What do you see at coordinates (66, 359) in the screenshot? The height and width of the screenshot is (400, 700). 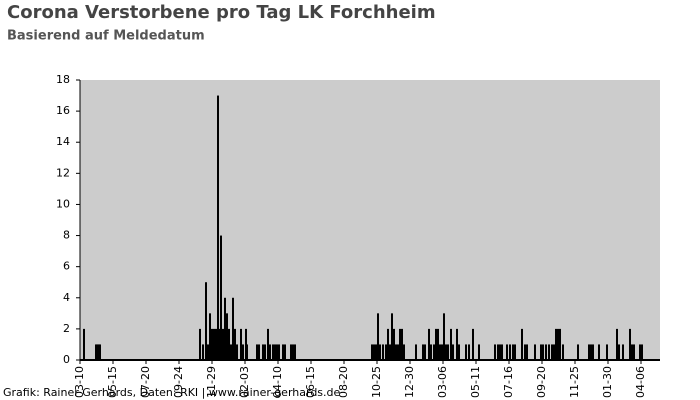 I see `y-tick-label: 0` at bounding box center [66, 359].